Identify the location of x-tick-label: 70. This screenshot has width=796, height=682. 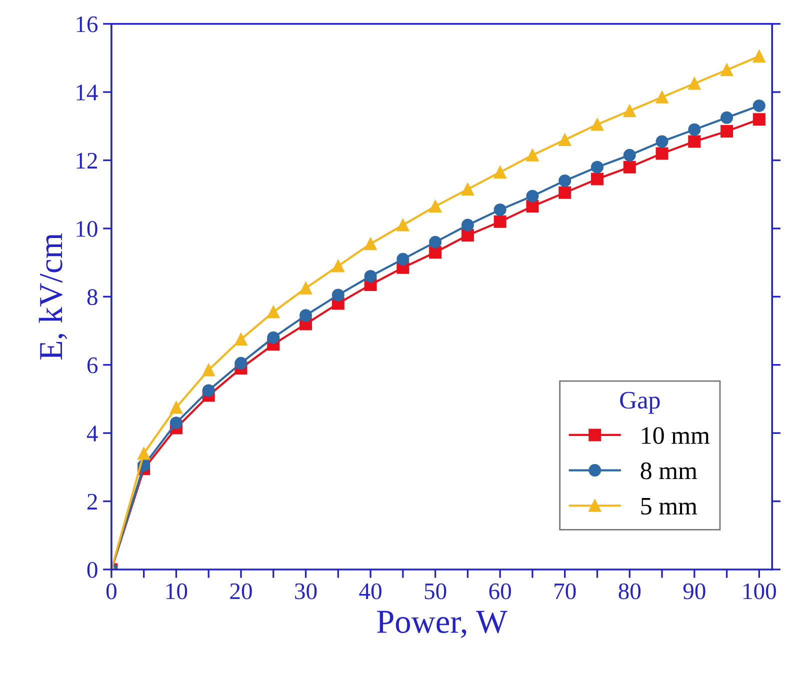
(565, 591).